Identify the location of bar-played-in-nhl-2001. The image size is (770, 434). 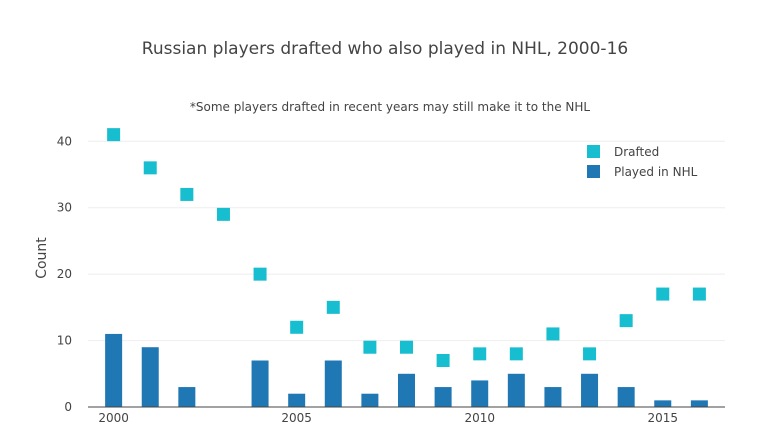
(150, 377).